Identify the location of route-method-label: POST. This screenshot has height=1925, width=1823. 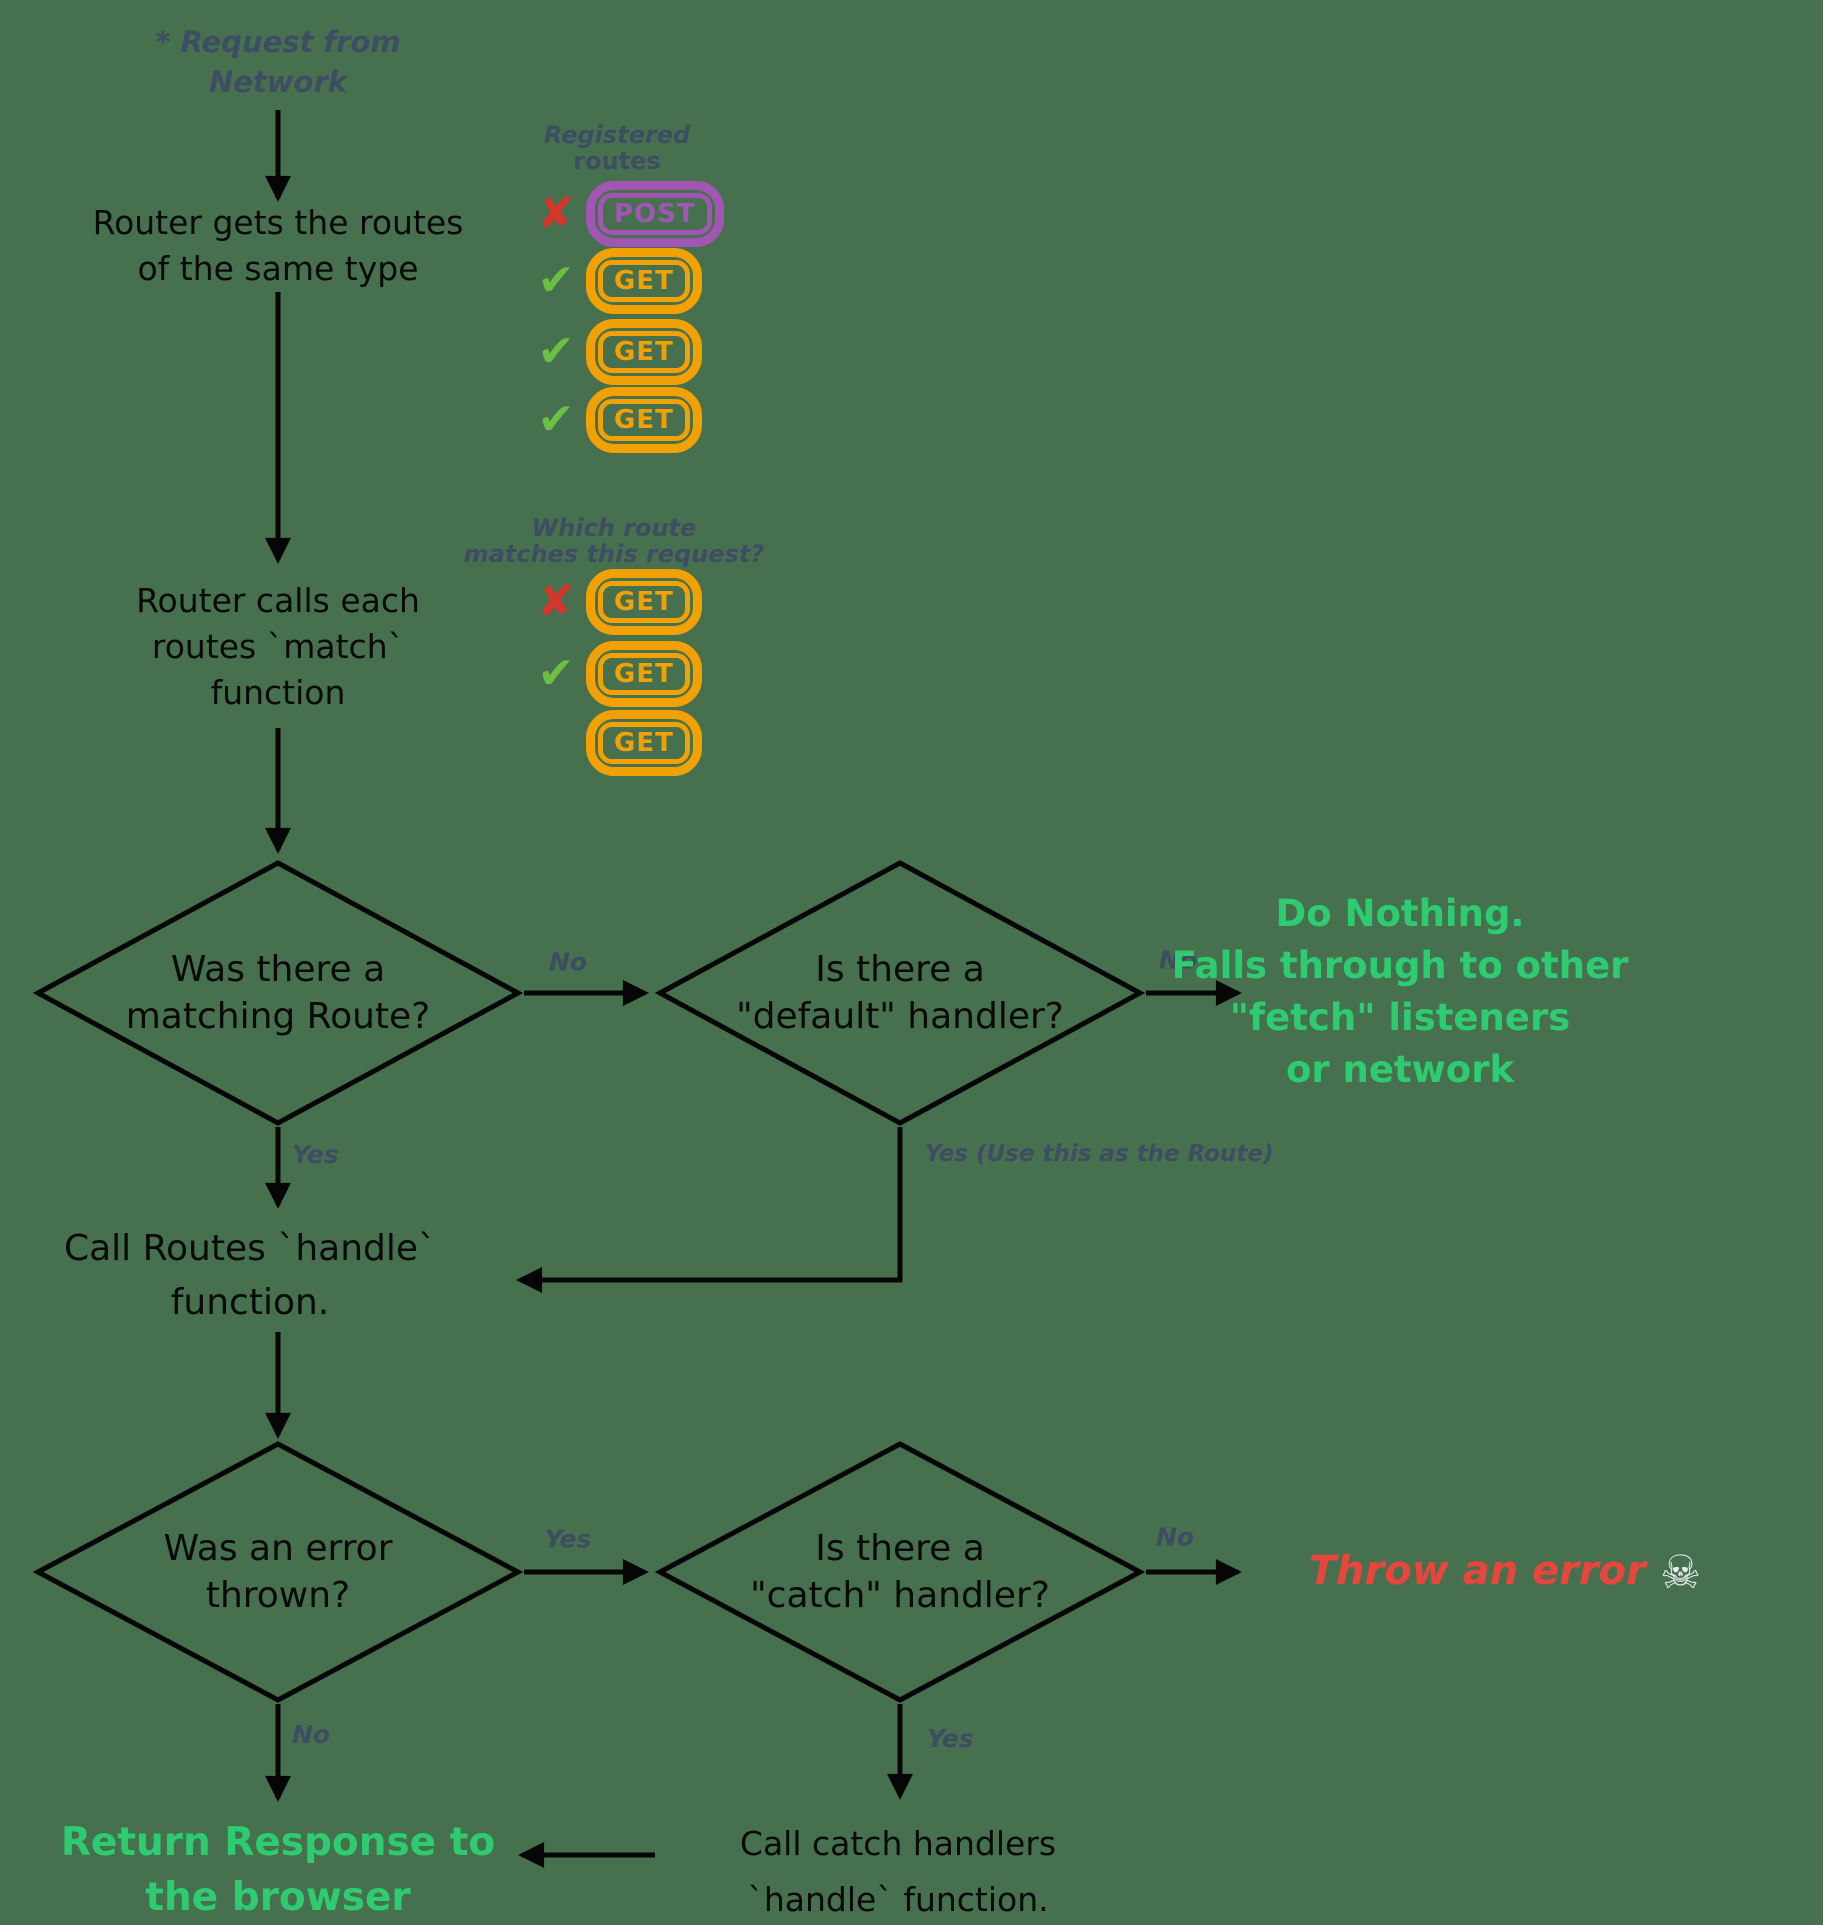
(655, 214).